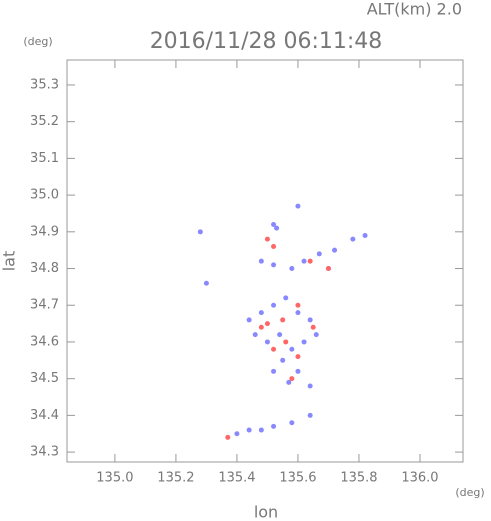 Image resolution: width=491 pixels, height=521 pixels. Describe the element at coordinates (44, 84) in the screenshot. I see `y-tick-label: 35.3` at that location.